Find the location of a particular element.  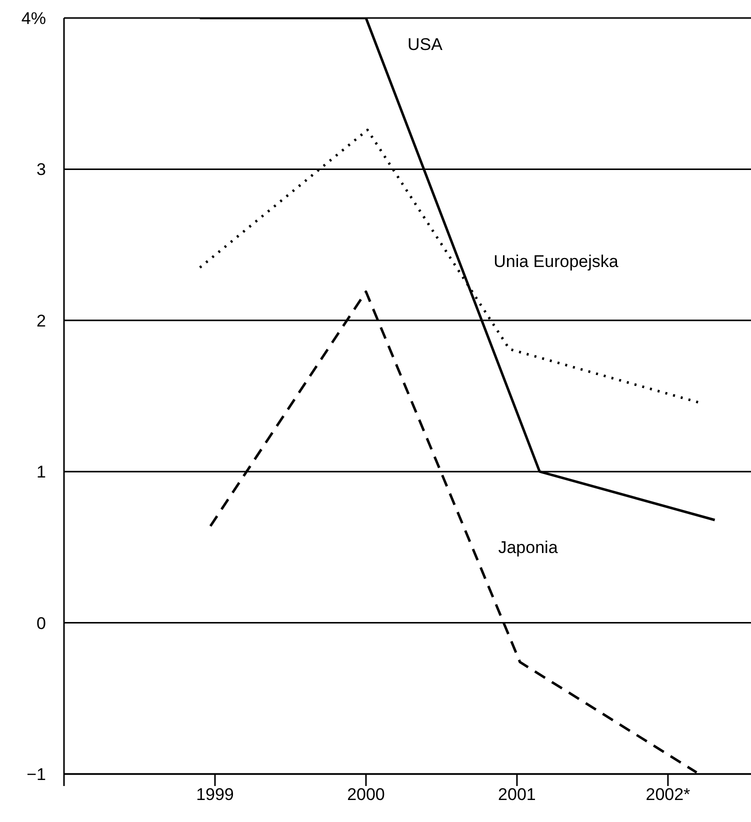

series-label: Unia Europejska is located at coordinates (556, 262).